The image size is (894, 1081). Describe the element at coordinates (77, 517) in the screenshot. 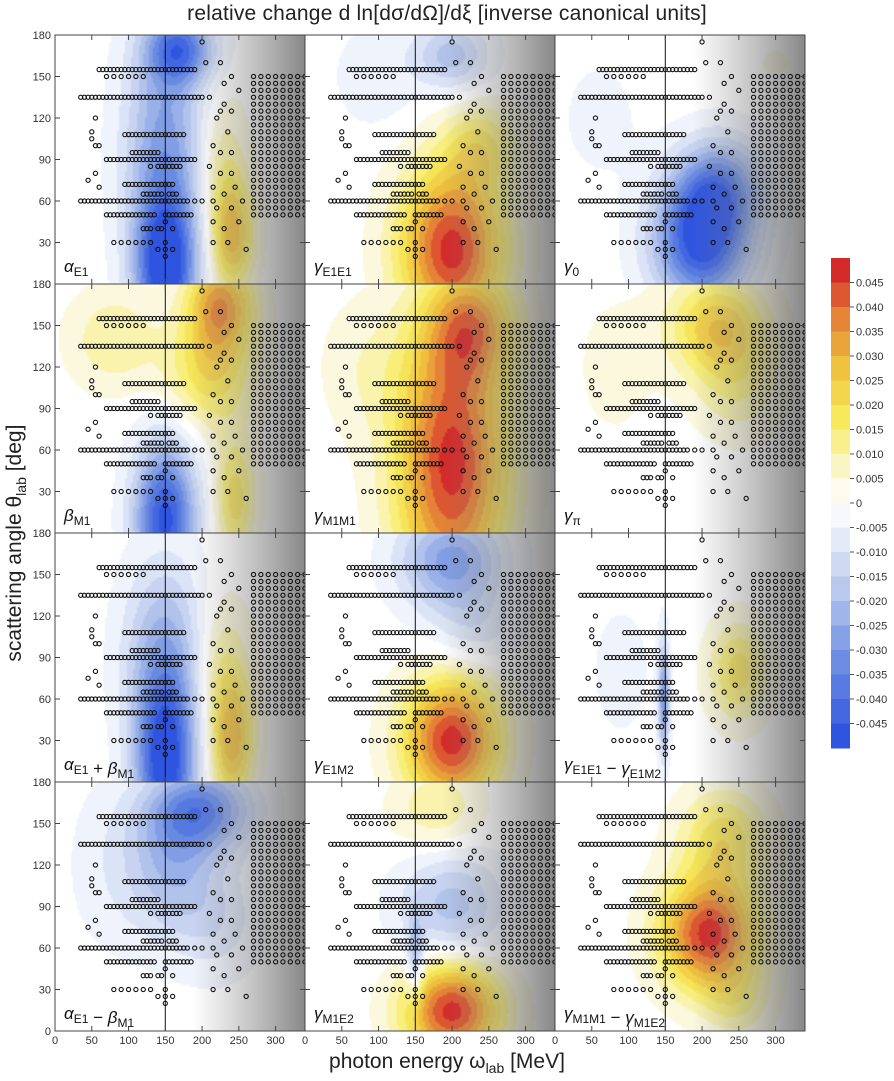

I see `panel-label: βM1` at that location.